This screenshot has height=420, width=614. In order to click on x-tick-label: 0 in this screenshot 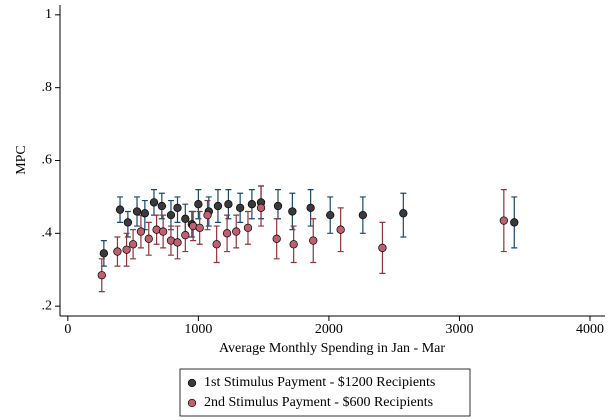, I will do `click(67, 329)`.